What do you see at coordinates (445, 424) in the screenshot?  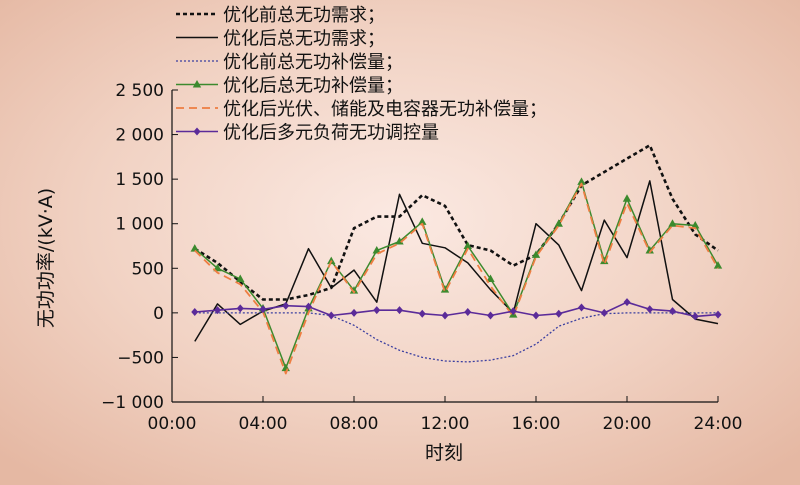 I see `x-tick-label: 12:00` at bounding box center [445, 424].